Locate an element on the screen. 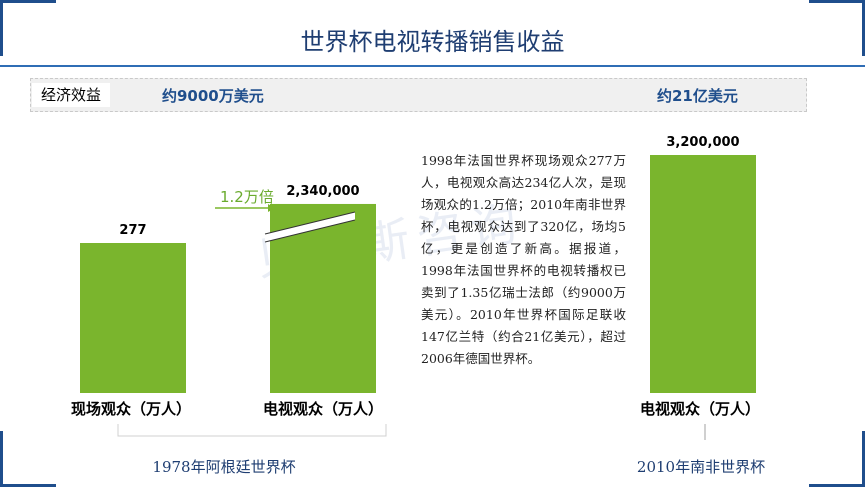 The image size is (865, 487). value-label-live-1978: 277 is located at coordinates (133, 230).